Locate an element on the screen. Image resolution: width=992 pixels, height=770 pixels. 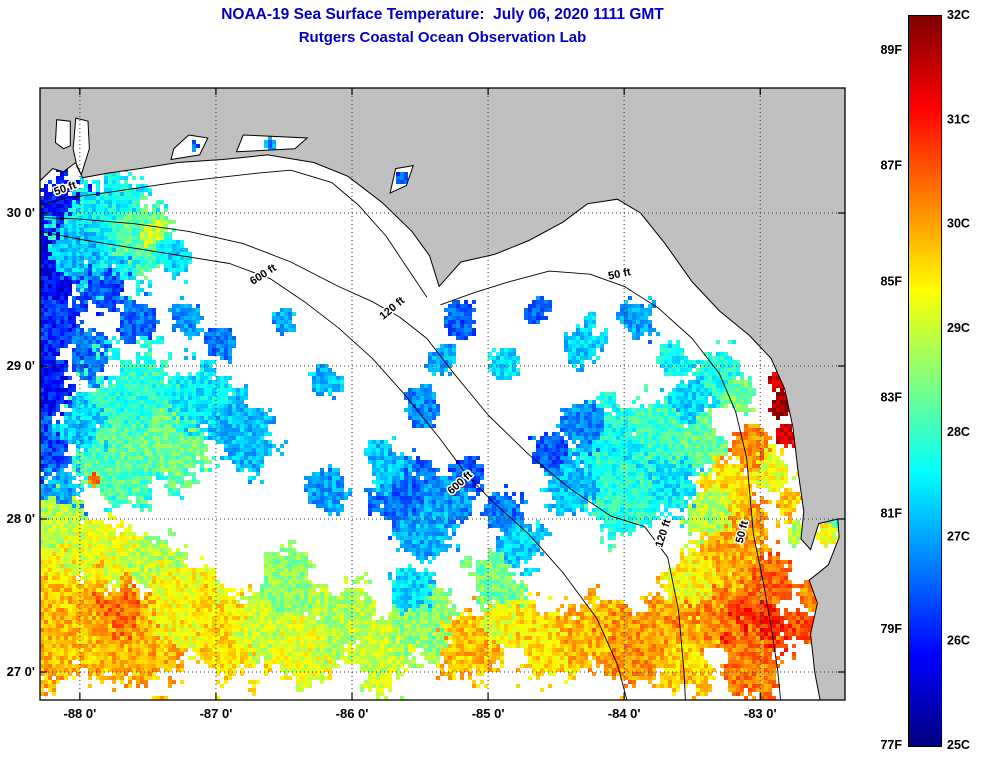
colorbar-fahrenheit-label: 77F is located at coordinates (891, 745).